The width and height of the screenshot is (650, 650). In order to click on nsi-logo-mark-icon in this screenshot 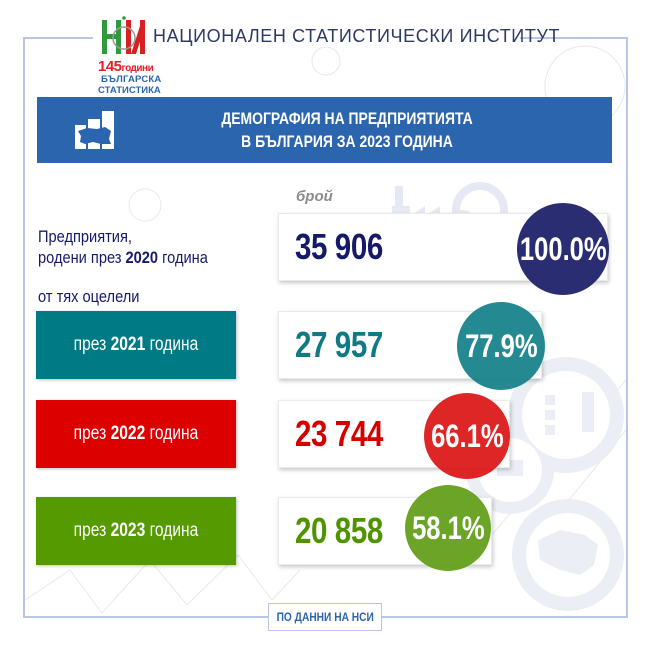, I will do `click(123, 35)`.